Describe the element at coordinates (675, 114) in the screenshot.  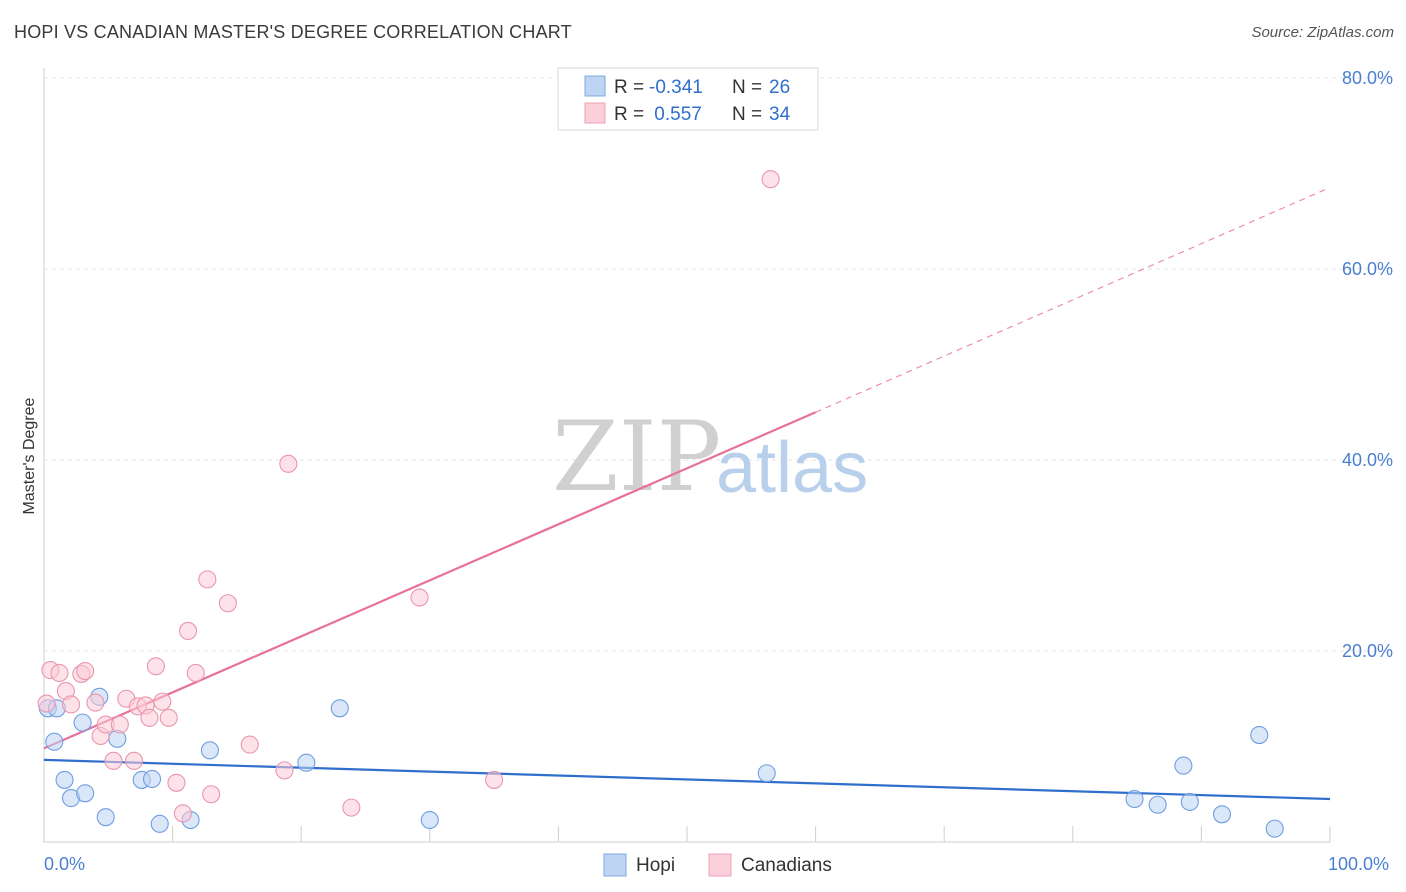
I see `legend-r-value-canadians: 0.557` at that location.